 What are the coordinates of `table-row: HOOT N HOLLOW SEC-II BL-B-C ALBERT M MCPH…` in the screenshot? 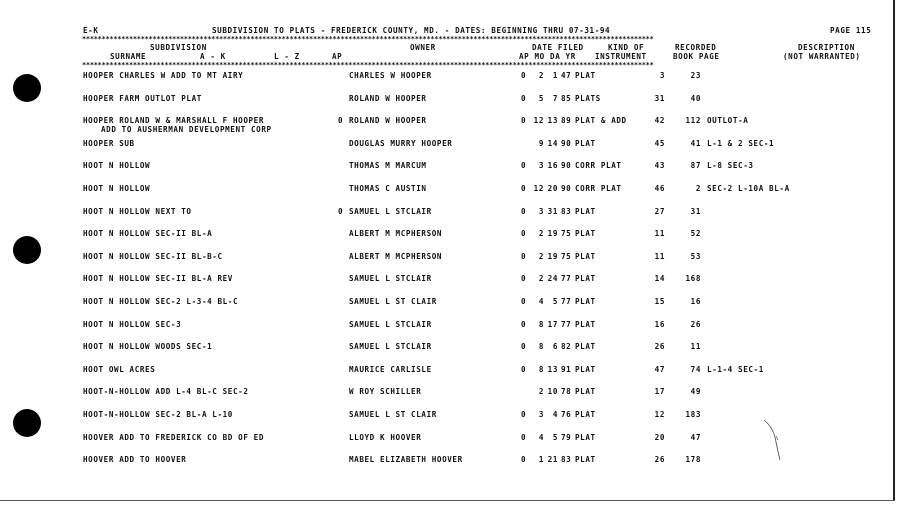 It's located at (445, 262).